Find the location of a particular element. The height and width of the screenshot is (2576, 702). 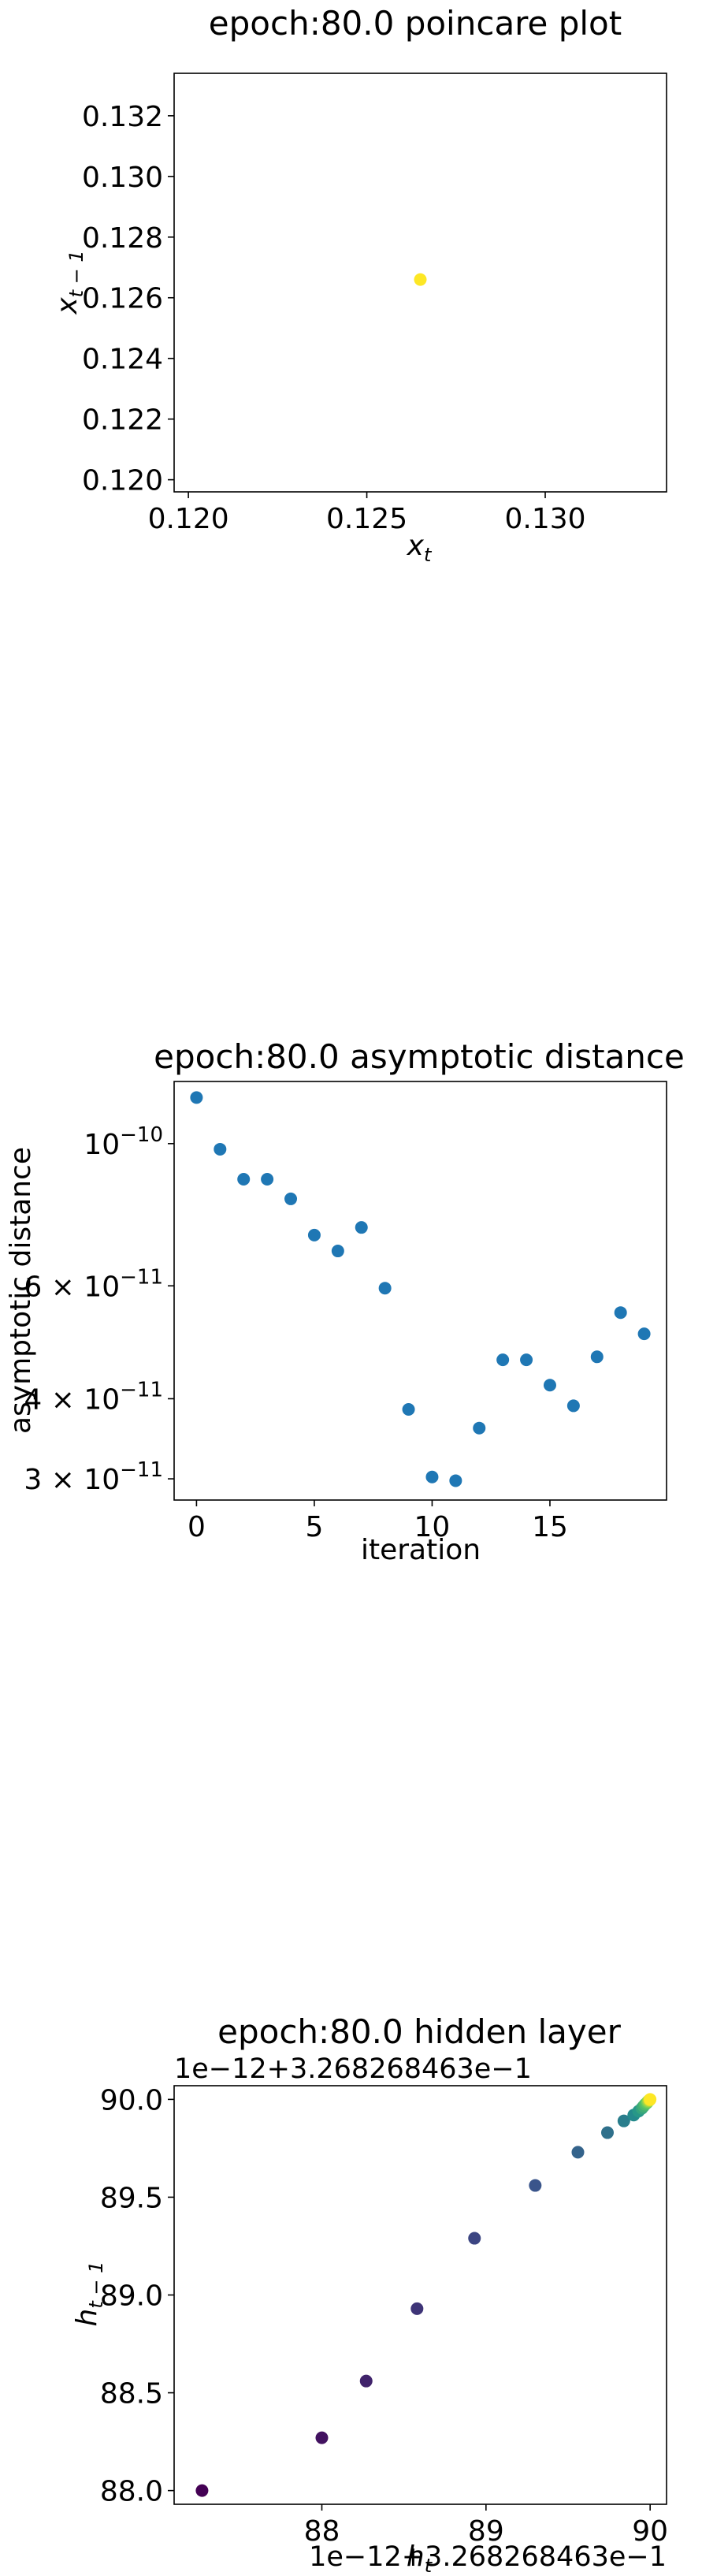

poincare-points is located at coordinates (420, 279).